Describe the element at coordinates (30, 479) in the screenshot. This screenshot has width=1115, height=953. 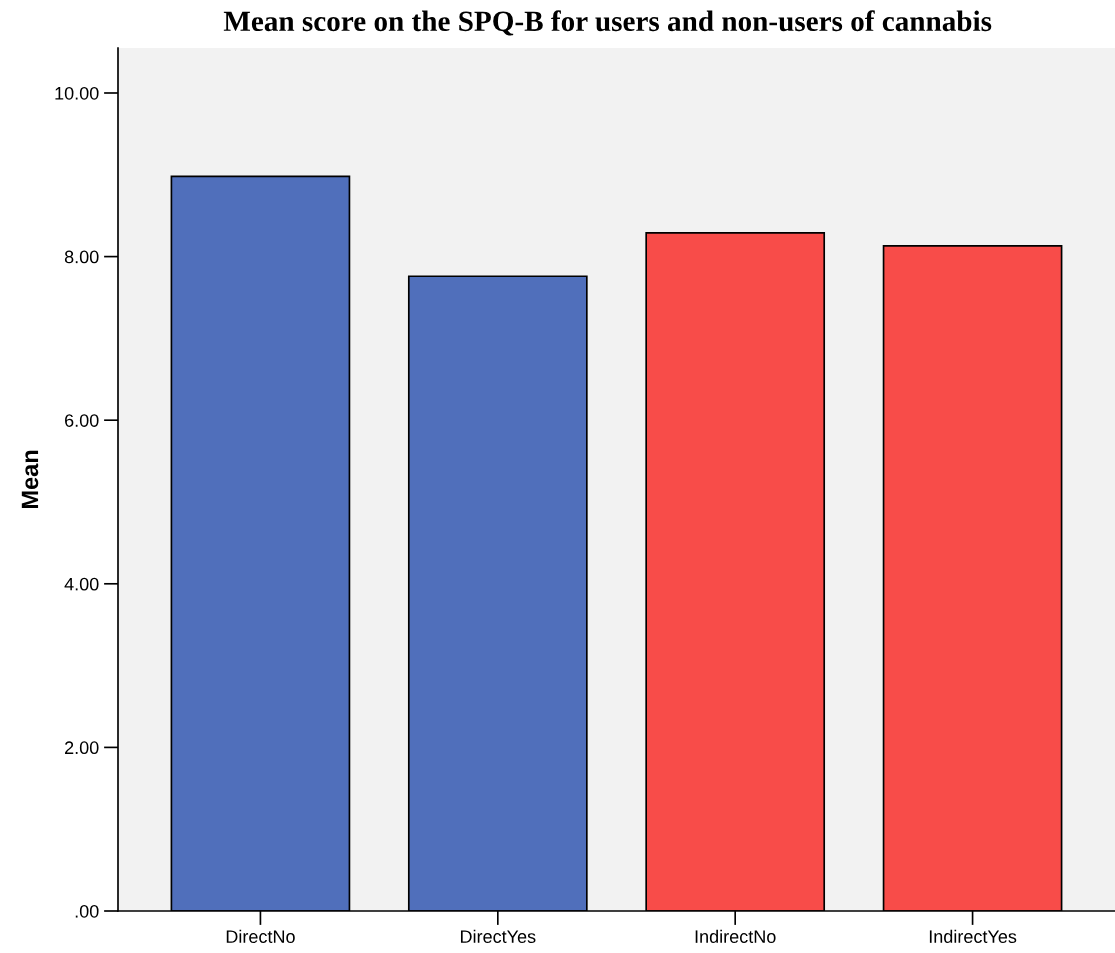
I see `y-axis-title: Mean` at that location.